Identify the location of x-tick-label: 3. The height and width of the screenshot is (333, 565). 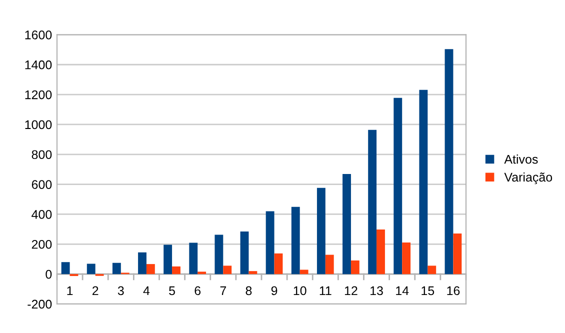
(121, 291).